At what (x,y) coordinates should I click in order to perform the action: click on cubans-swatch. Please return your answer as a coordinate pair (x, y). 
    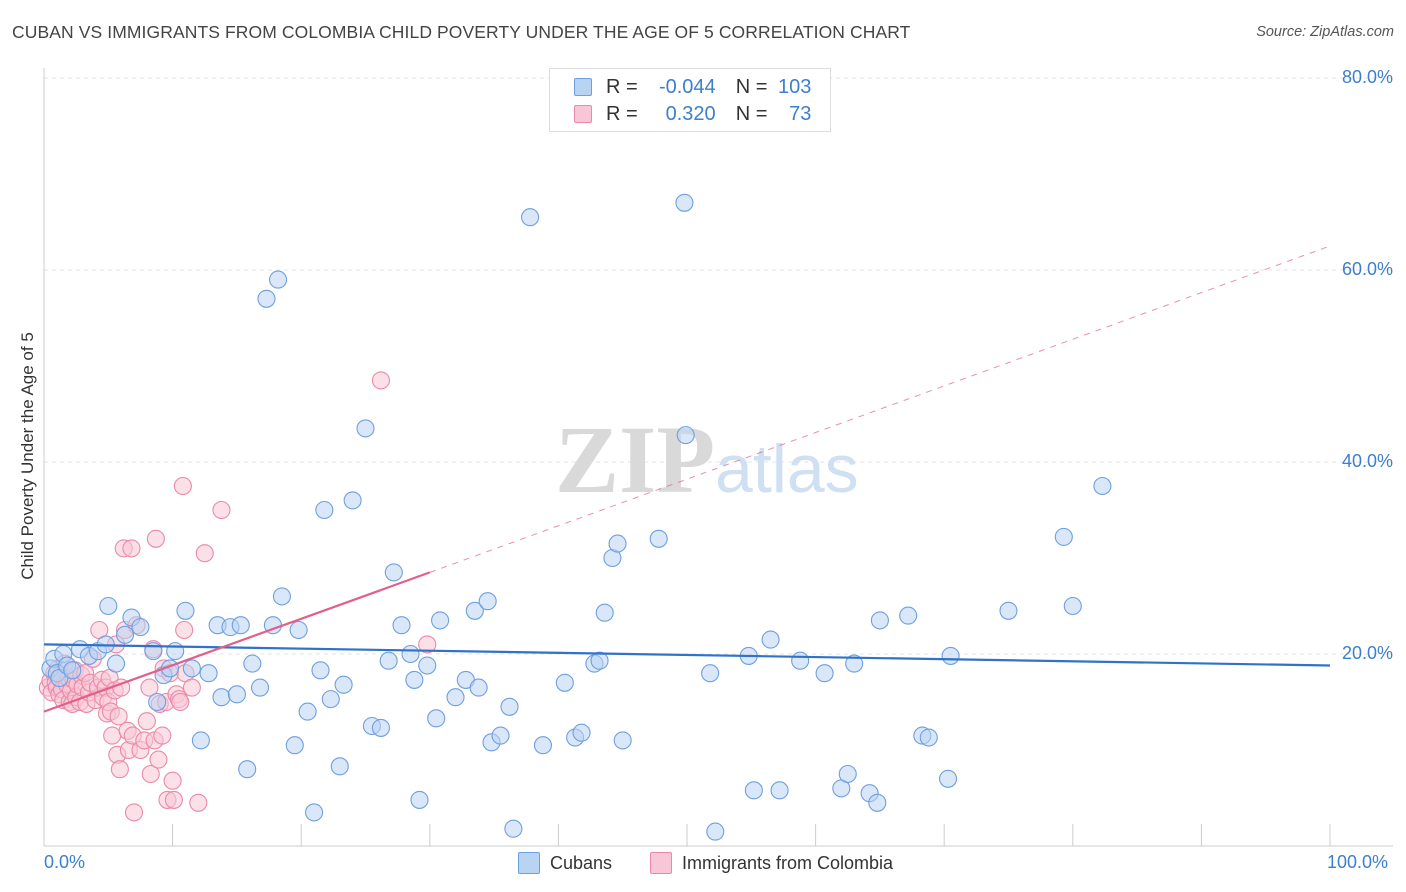
    Looking at the image, I should click on (583, 87).